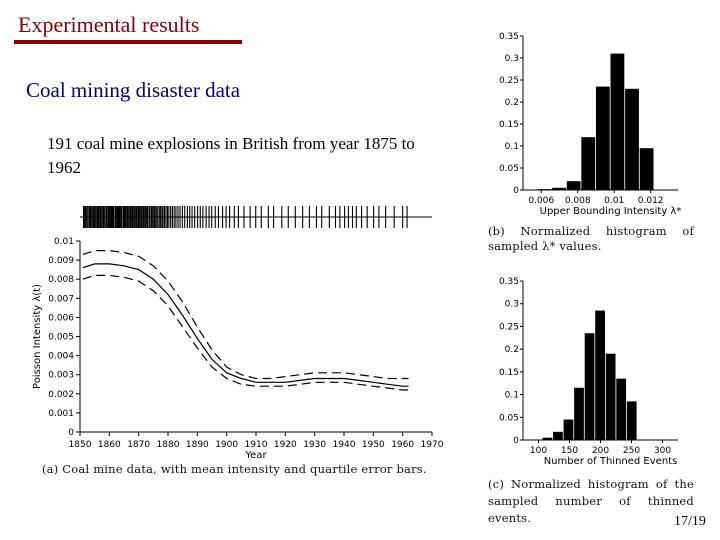 This screenshot has height=540, width=720. What do you see at coordinates (373, 445) in the screenshot?
I see `x-tick-label: 1950` at bounding box center [373, 445].